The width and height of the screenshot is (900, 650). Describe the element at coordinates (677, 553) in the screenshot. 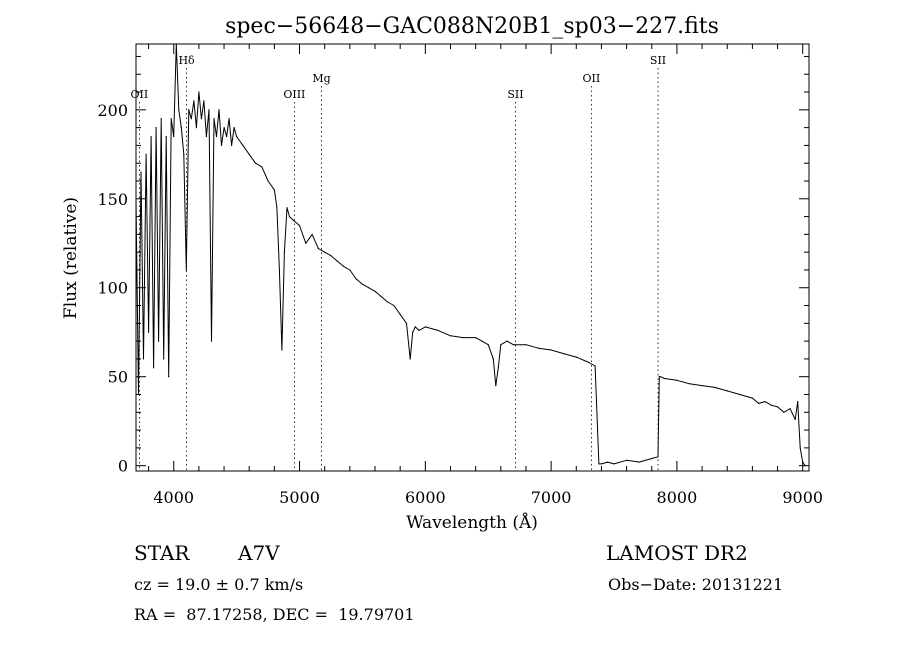

I see `survey-name: LAMOST DR2` at that location.